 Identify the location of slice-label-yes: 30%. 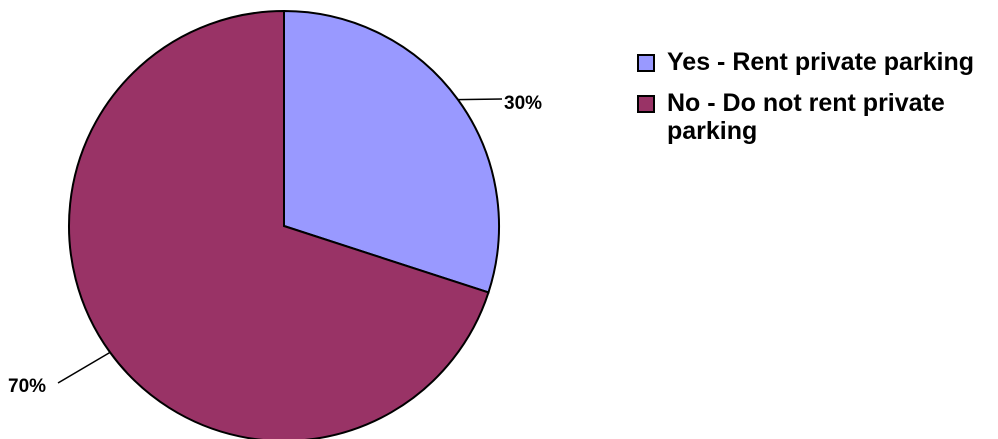
(523, 103).